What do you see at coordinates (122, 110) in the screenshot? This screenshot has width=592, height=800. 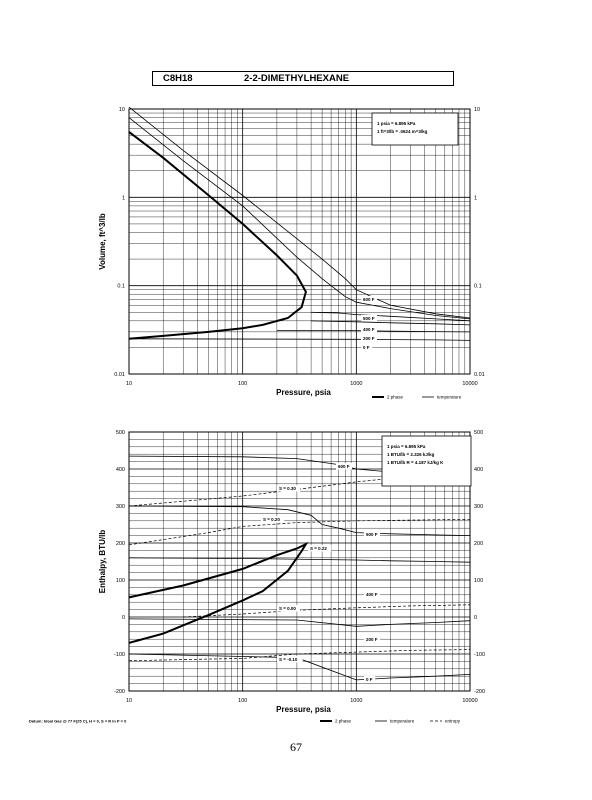 I see `y-tick-label: 10` at bounding box center [122, 110].